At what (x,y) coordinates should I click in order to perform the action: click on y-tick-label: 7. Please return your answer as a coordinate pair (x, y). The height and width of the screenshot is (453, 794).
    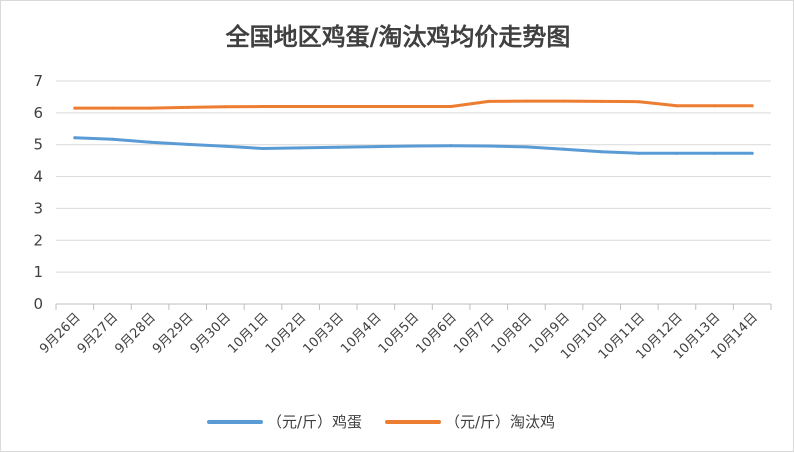
    Looking at the image, I should click on (38, 81).